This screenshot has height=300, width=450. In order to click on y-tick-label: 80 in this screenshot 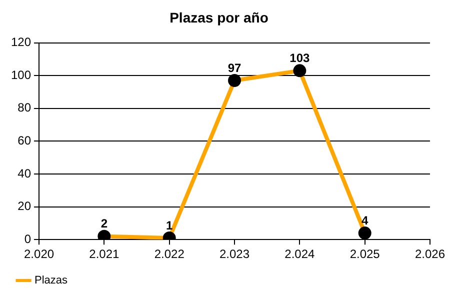, I will do `click(25, 107)`.